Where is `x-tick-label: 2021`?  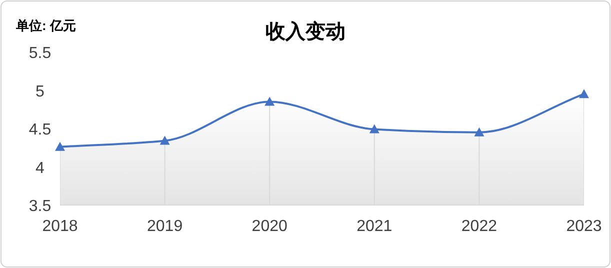 x-tick-label: 2021 is located at coordinates (374, 226).